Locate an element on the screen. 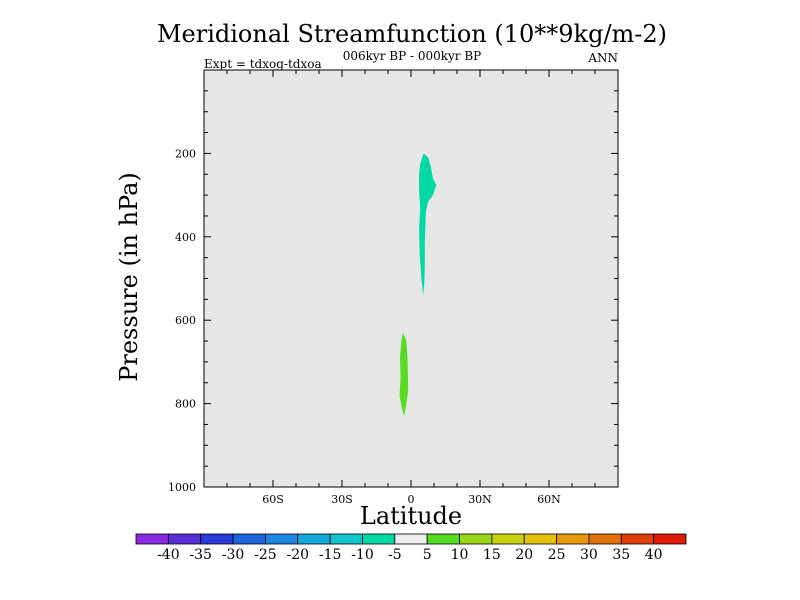 This screenshot has width=800, height=600. colorbar-label-15: 40 is located at coordinates (654, 555).